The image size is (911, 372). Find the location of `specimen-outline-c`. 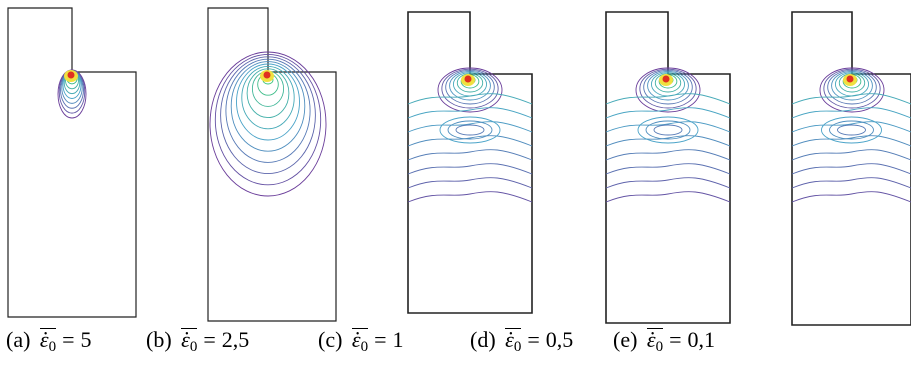

specimen-outline-c is located at coordinates (470, 162).